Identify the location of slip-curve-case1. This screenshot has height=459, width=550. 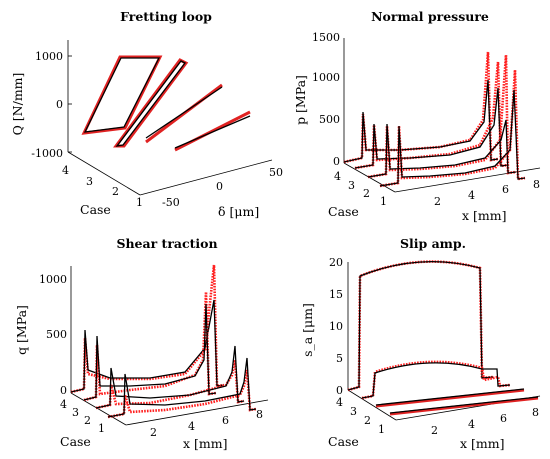
(464, 406).